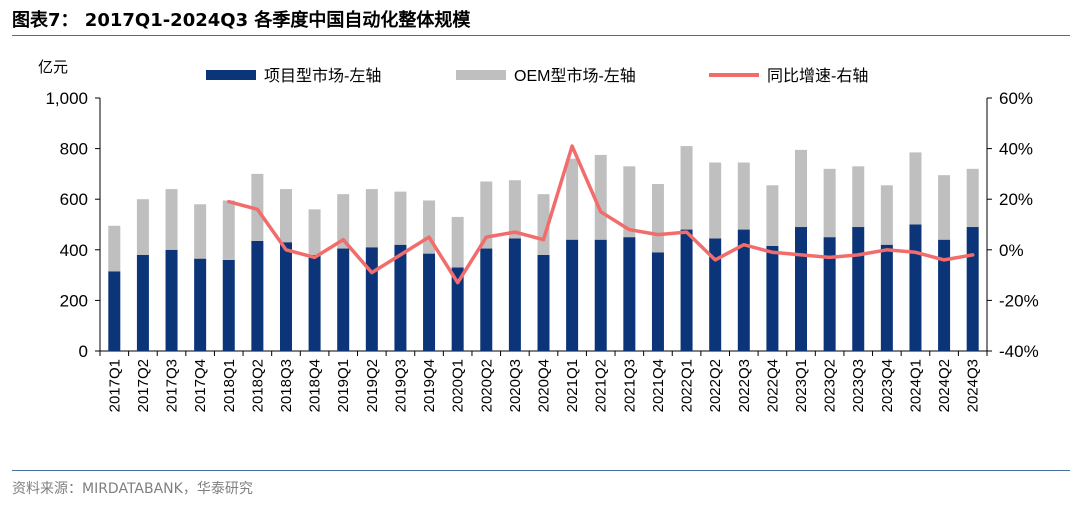 Image resolution: width=1080 pixels, height=505 pixels. What do you see at coordinates (74, 300) in the screenshot?
I see `left-axis-tick-label: 200` at bounding box center [74, 300].